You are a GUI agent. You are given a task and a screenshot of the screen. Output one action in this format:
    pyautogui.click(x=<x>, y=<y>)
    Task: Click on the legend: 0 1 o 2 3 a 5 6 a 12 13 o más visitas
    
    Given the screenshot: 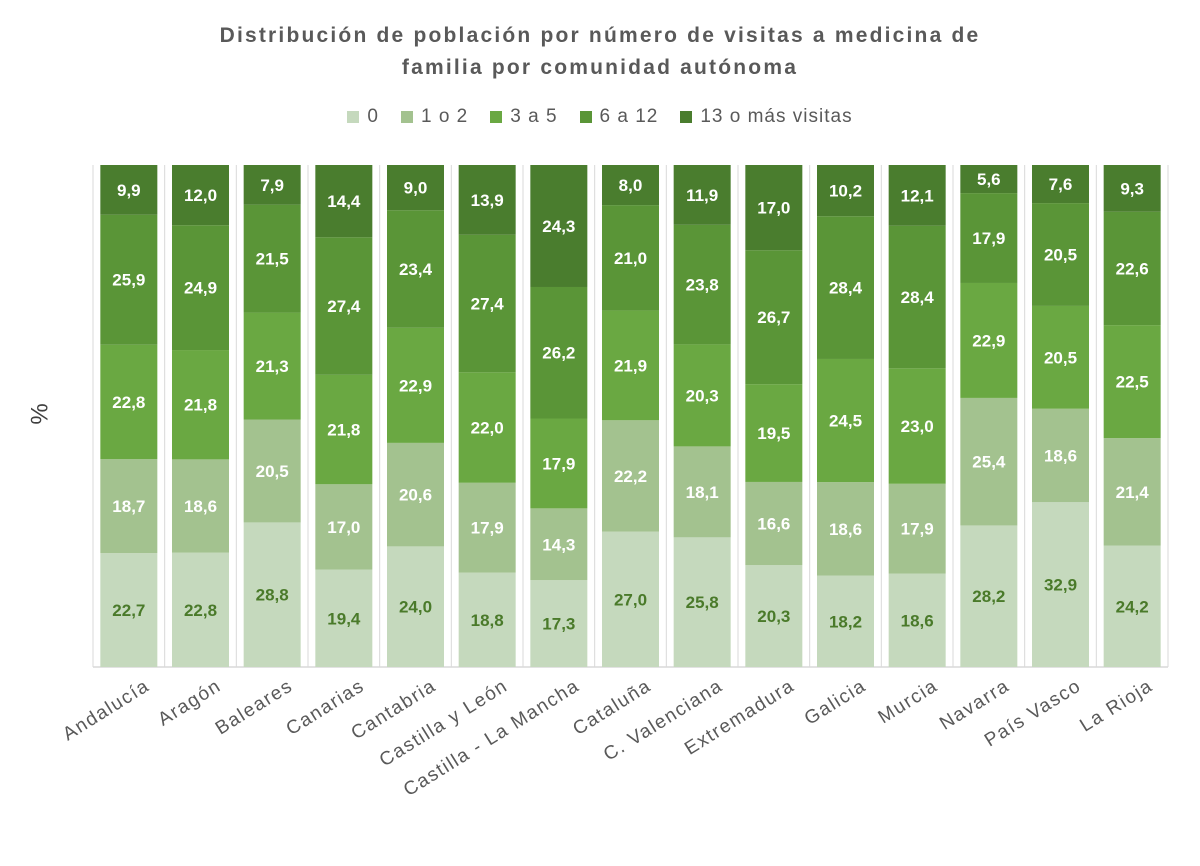 What is the action you would take?
    pyautogui.click(x=600, y=117)
    